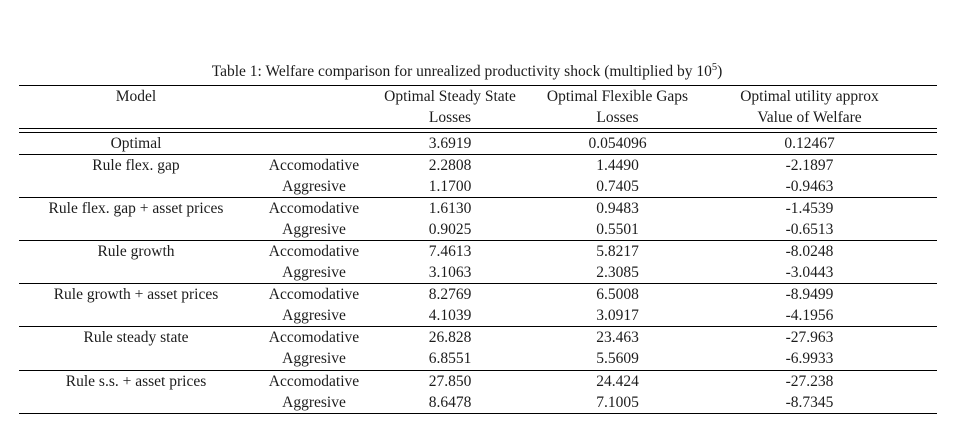 The width and height of the screenshot is (966, 439). I want to click on steady-state-losses-cell: 27.850, so click(450, 381).